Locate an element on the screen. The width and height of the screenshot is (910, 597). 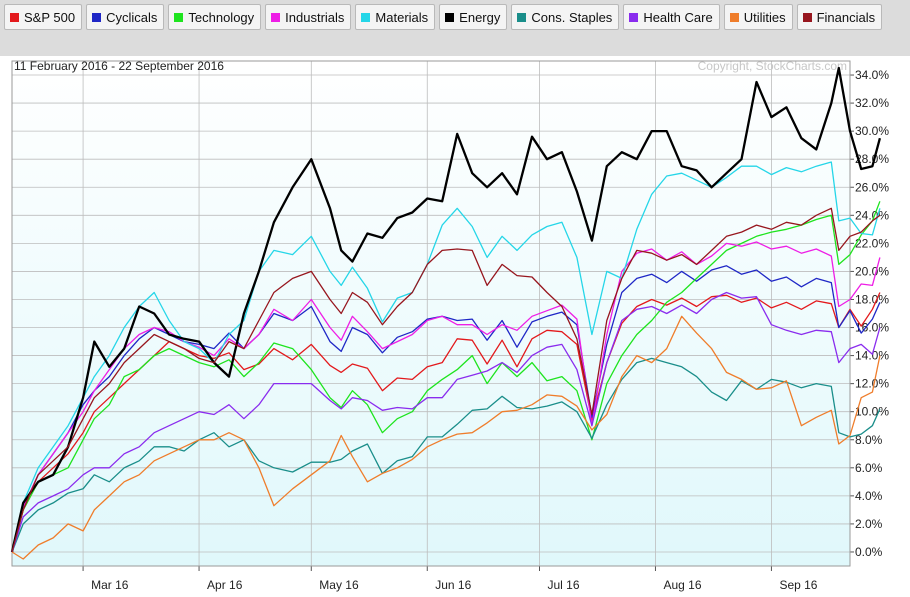
legend-item: Technology is located at coordinates (215, 17).